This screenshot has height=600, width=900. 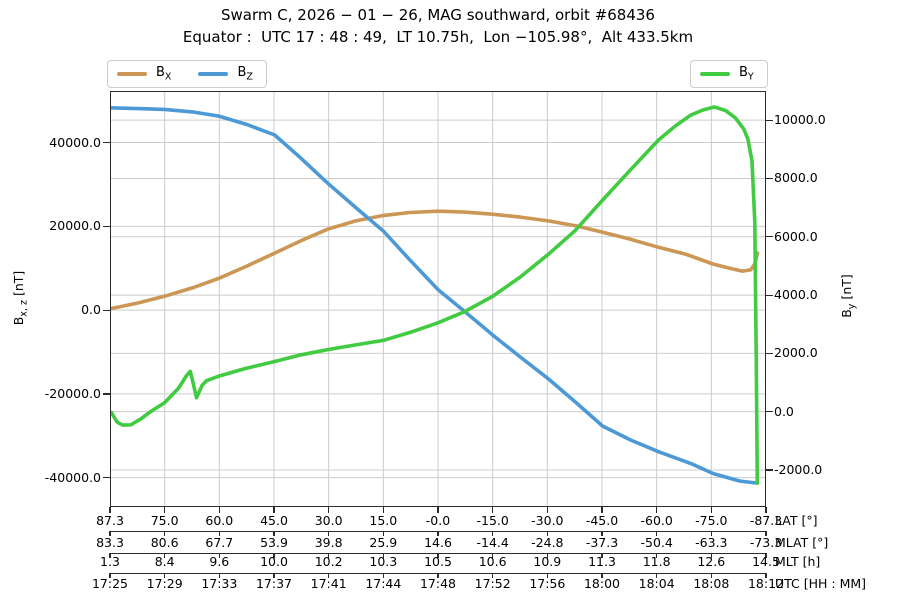 I want to click on x-axis-row-value: -14.4, so click(x=492, y=542).